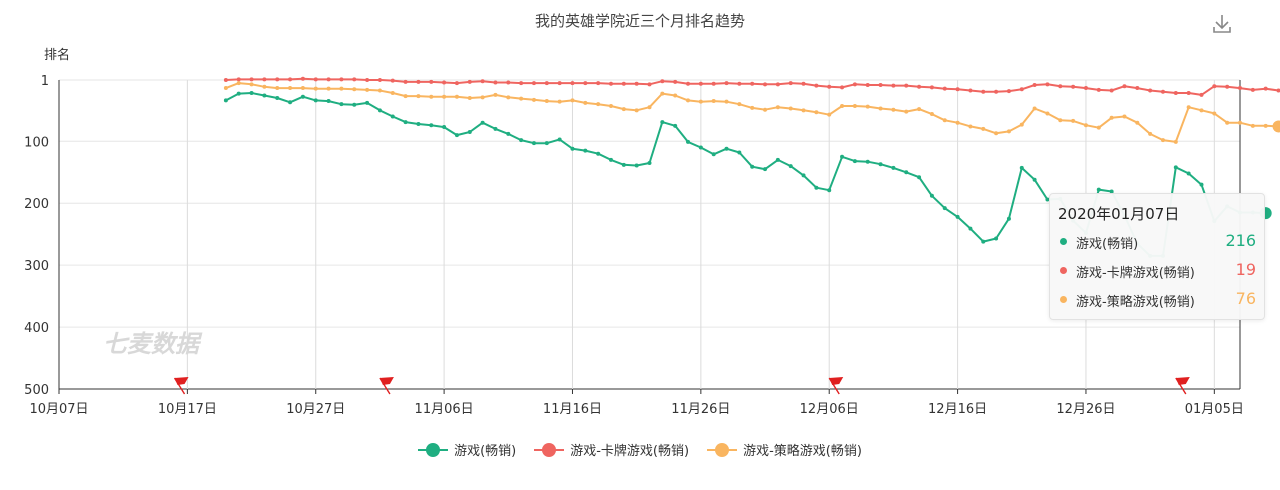  I want to click on legend-item-card-game-grossing: 游戏-卡牌游戏(畅销), so click(611, 449).